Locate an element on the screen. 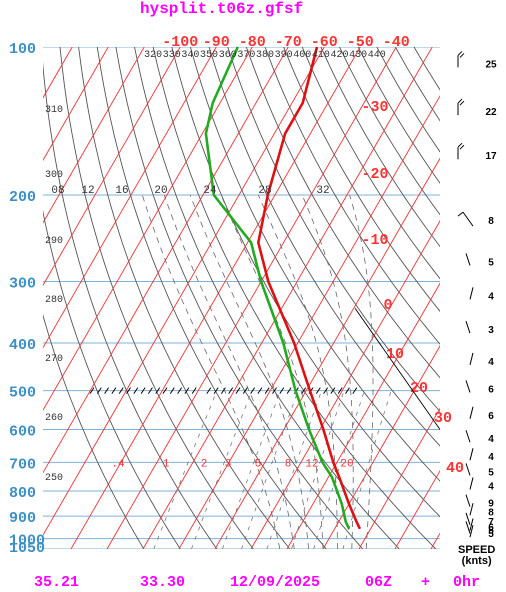  dry-adiabat-label: 360 is located at coordinates (228, 55).